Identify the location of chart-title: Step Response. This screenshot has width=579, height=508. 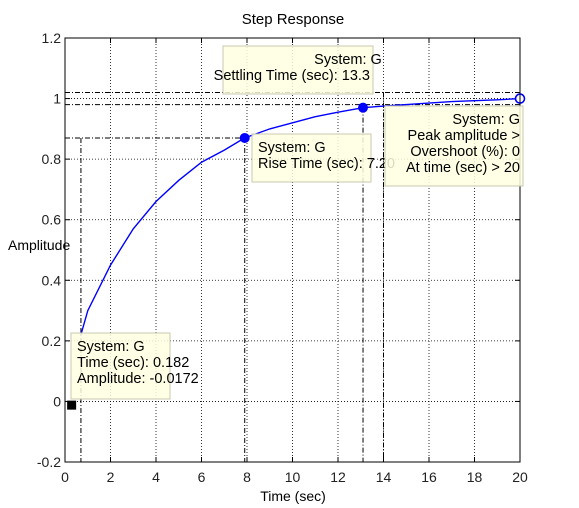
(293, 19).